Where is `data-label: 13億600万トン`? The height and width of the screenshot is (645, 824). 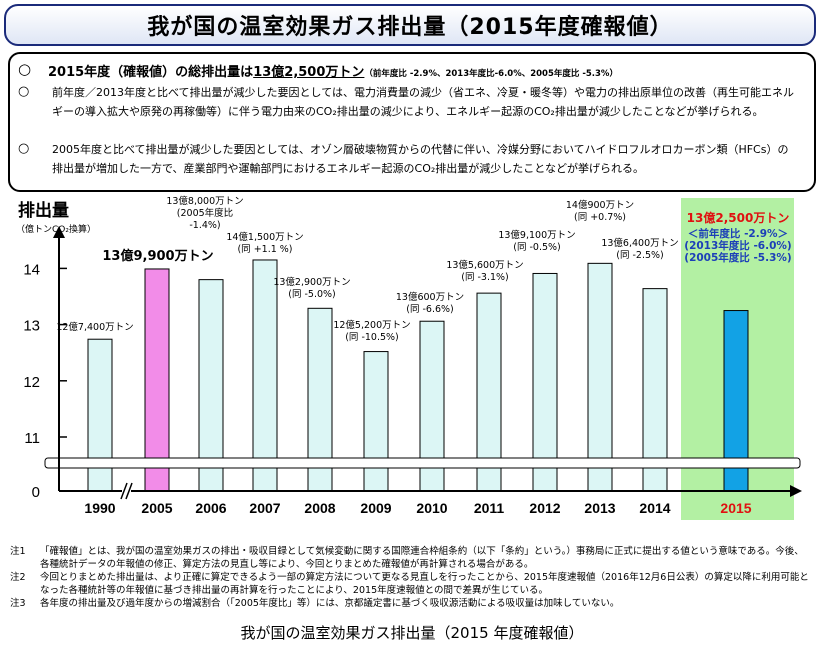 data-label: 13億600万トン is located at coordinates (430, 297).